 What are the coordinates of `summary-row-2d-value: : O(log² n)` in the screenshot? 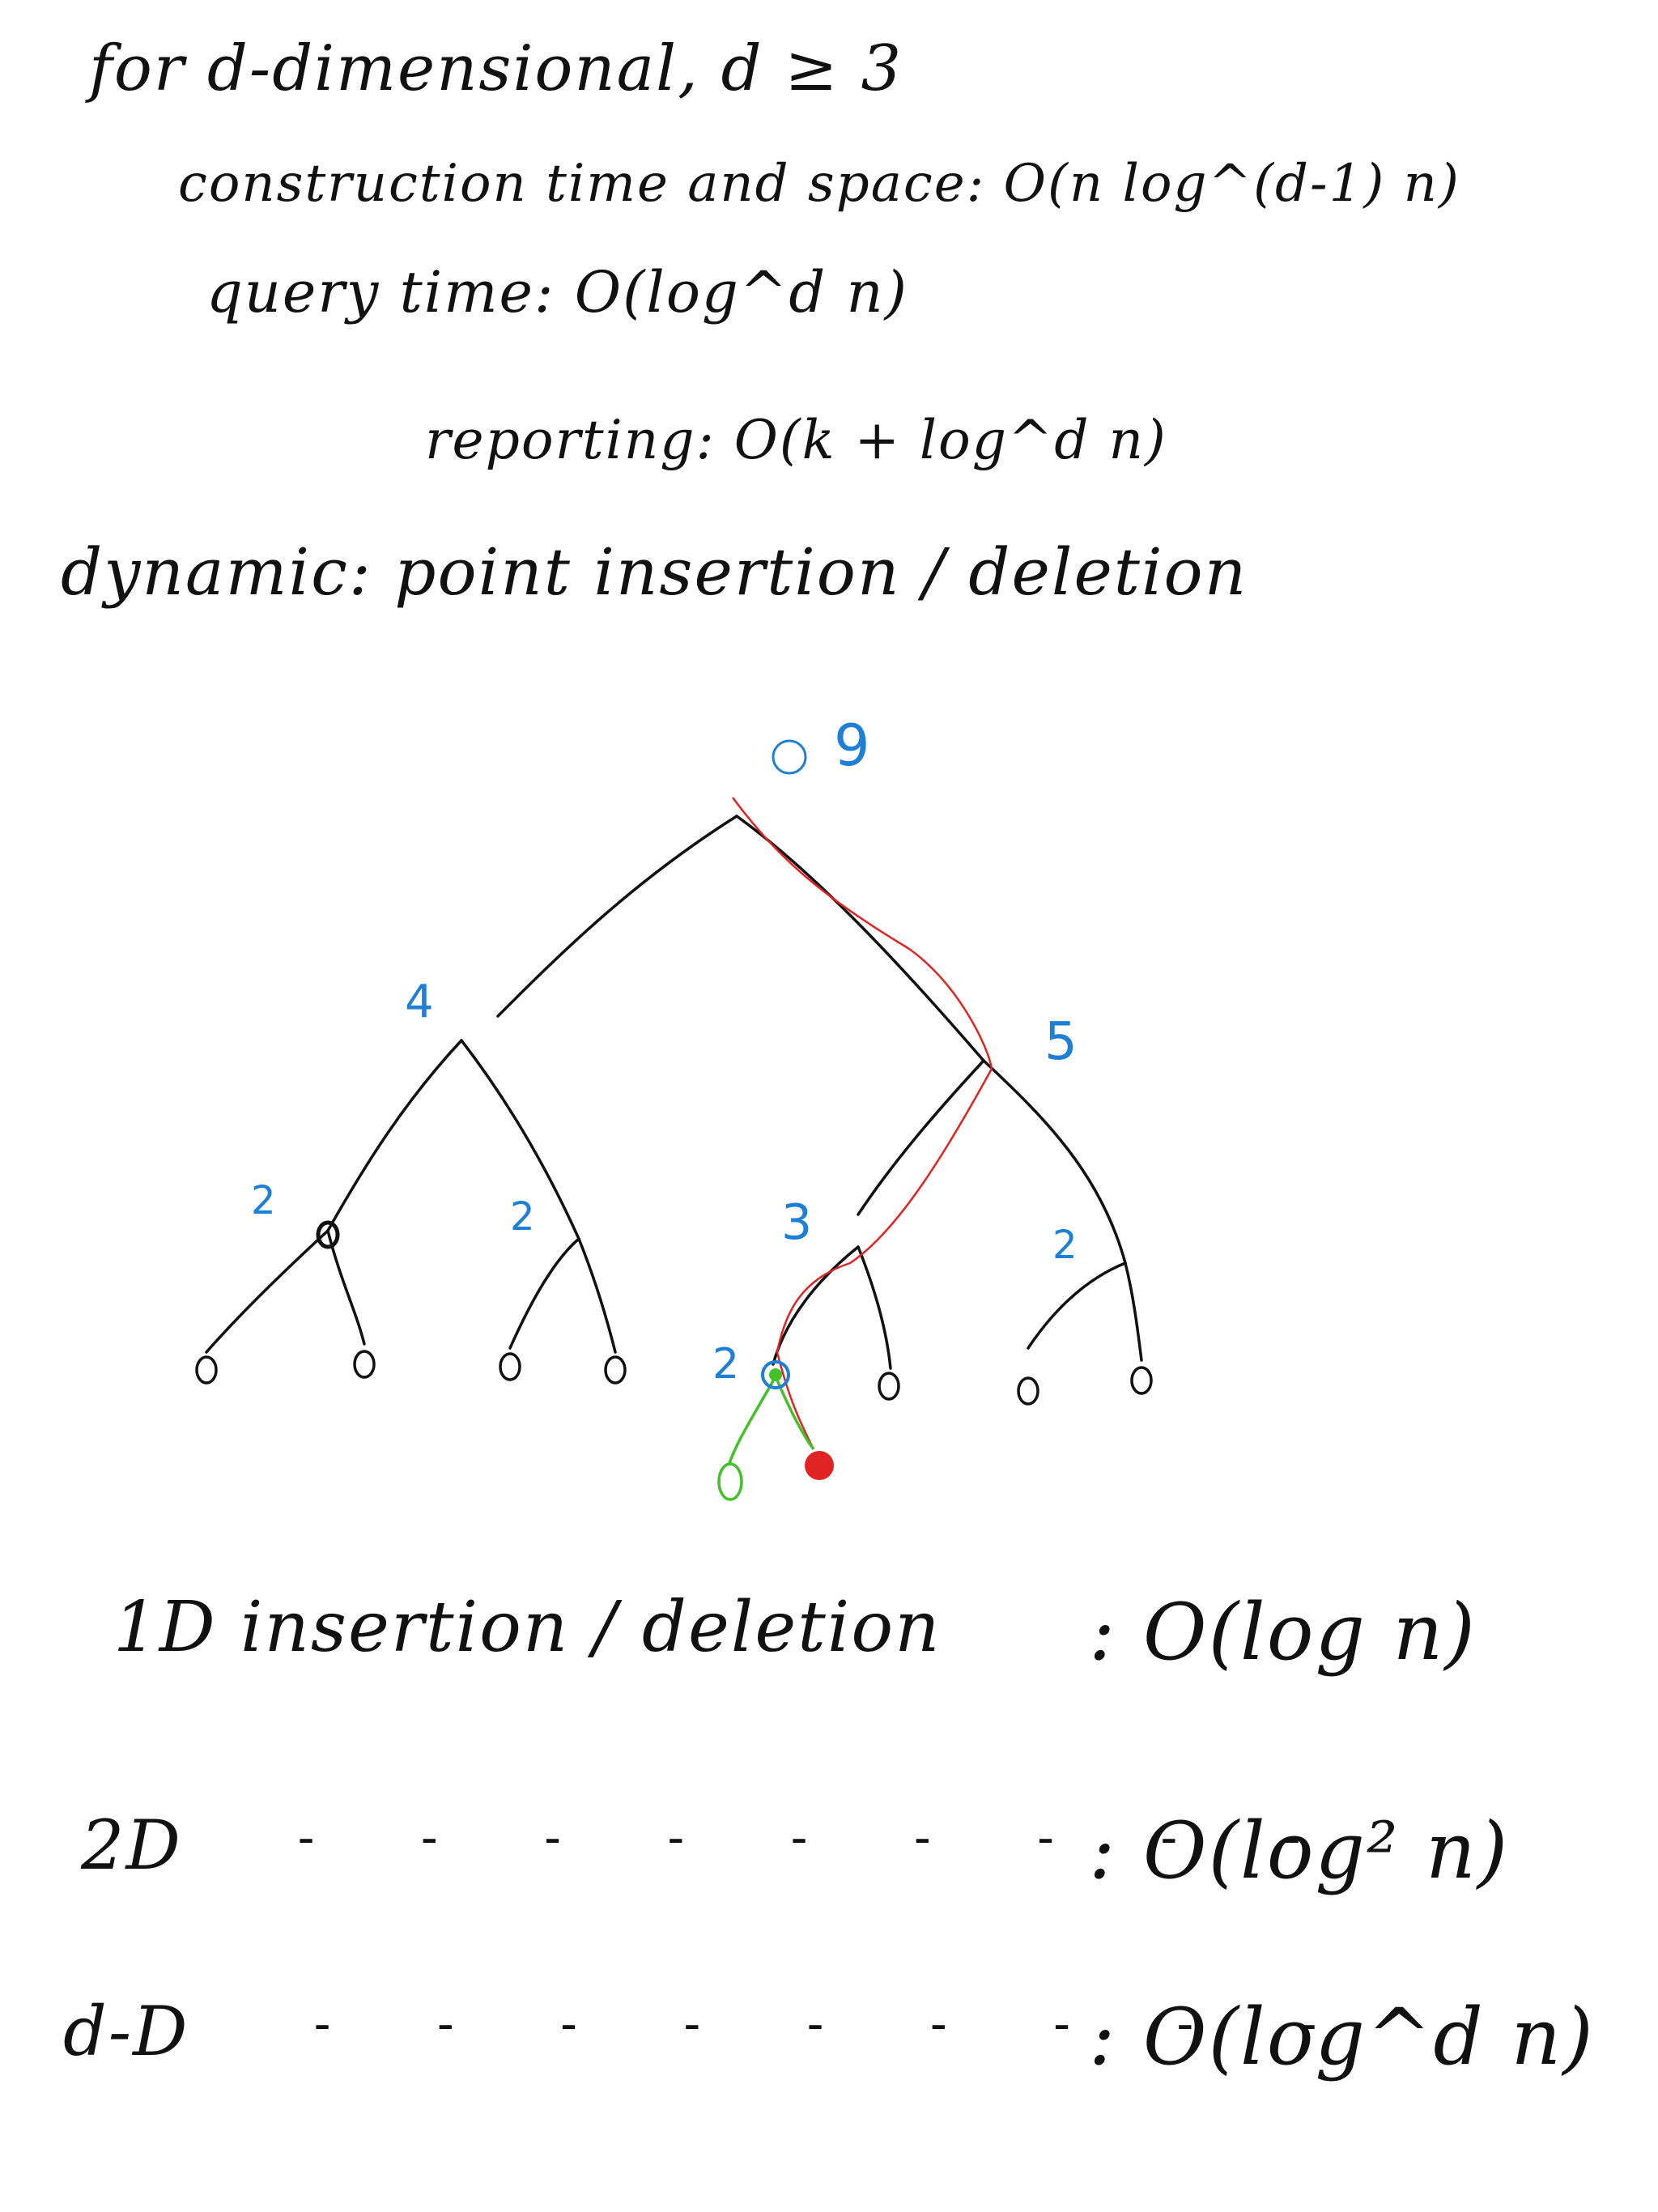 It's located at (1299, 1851).